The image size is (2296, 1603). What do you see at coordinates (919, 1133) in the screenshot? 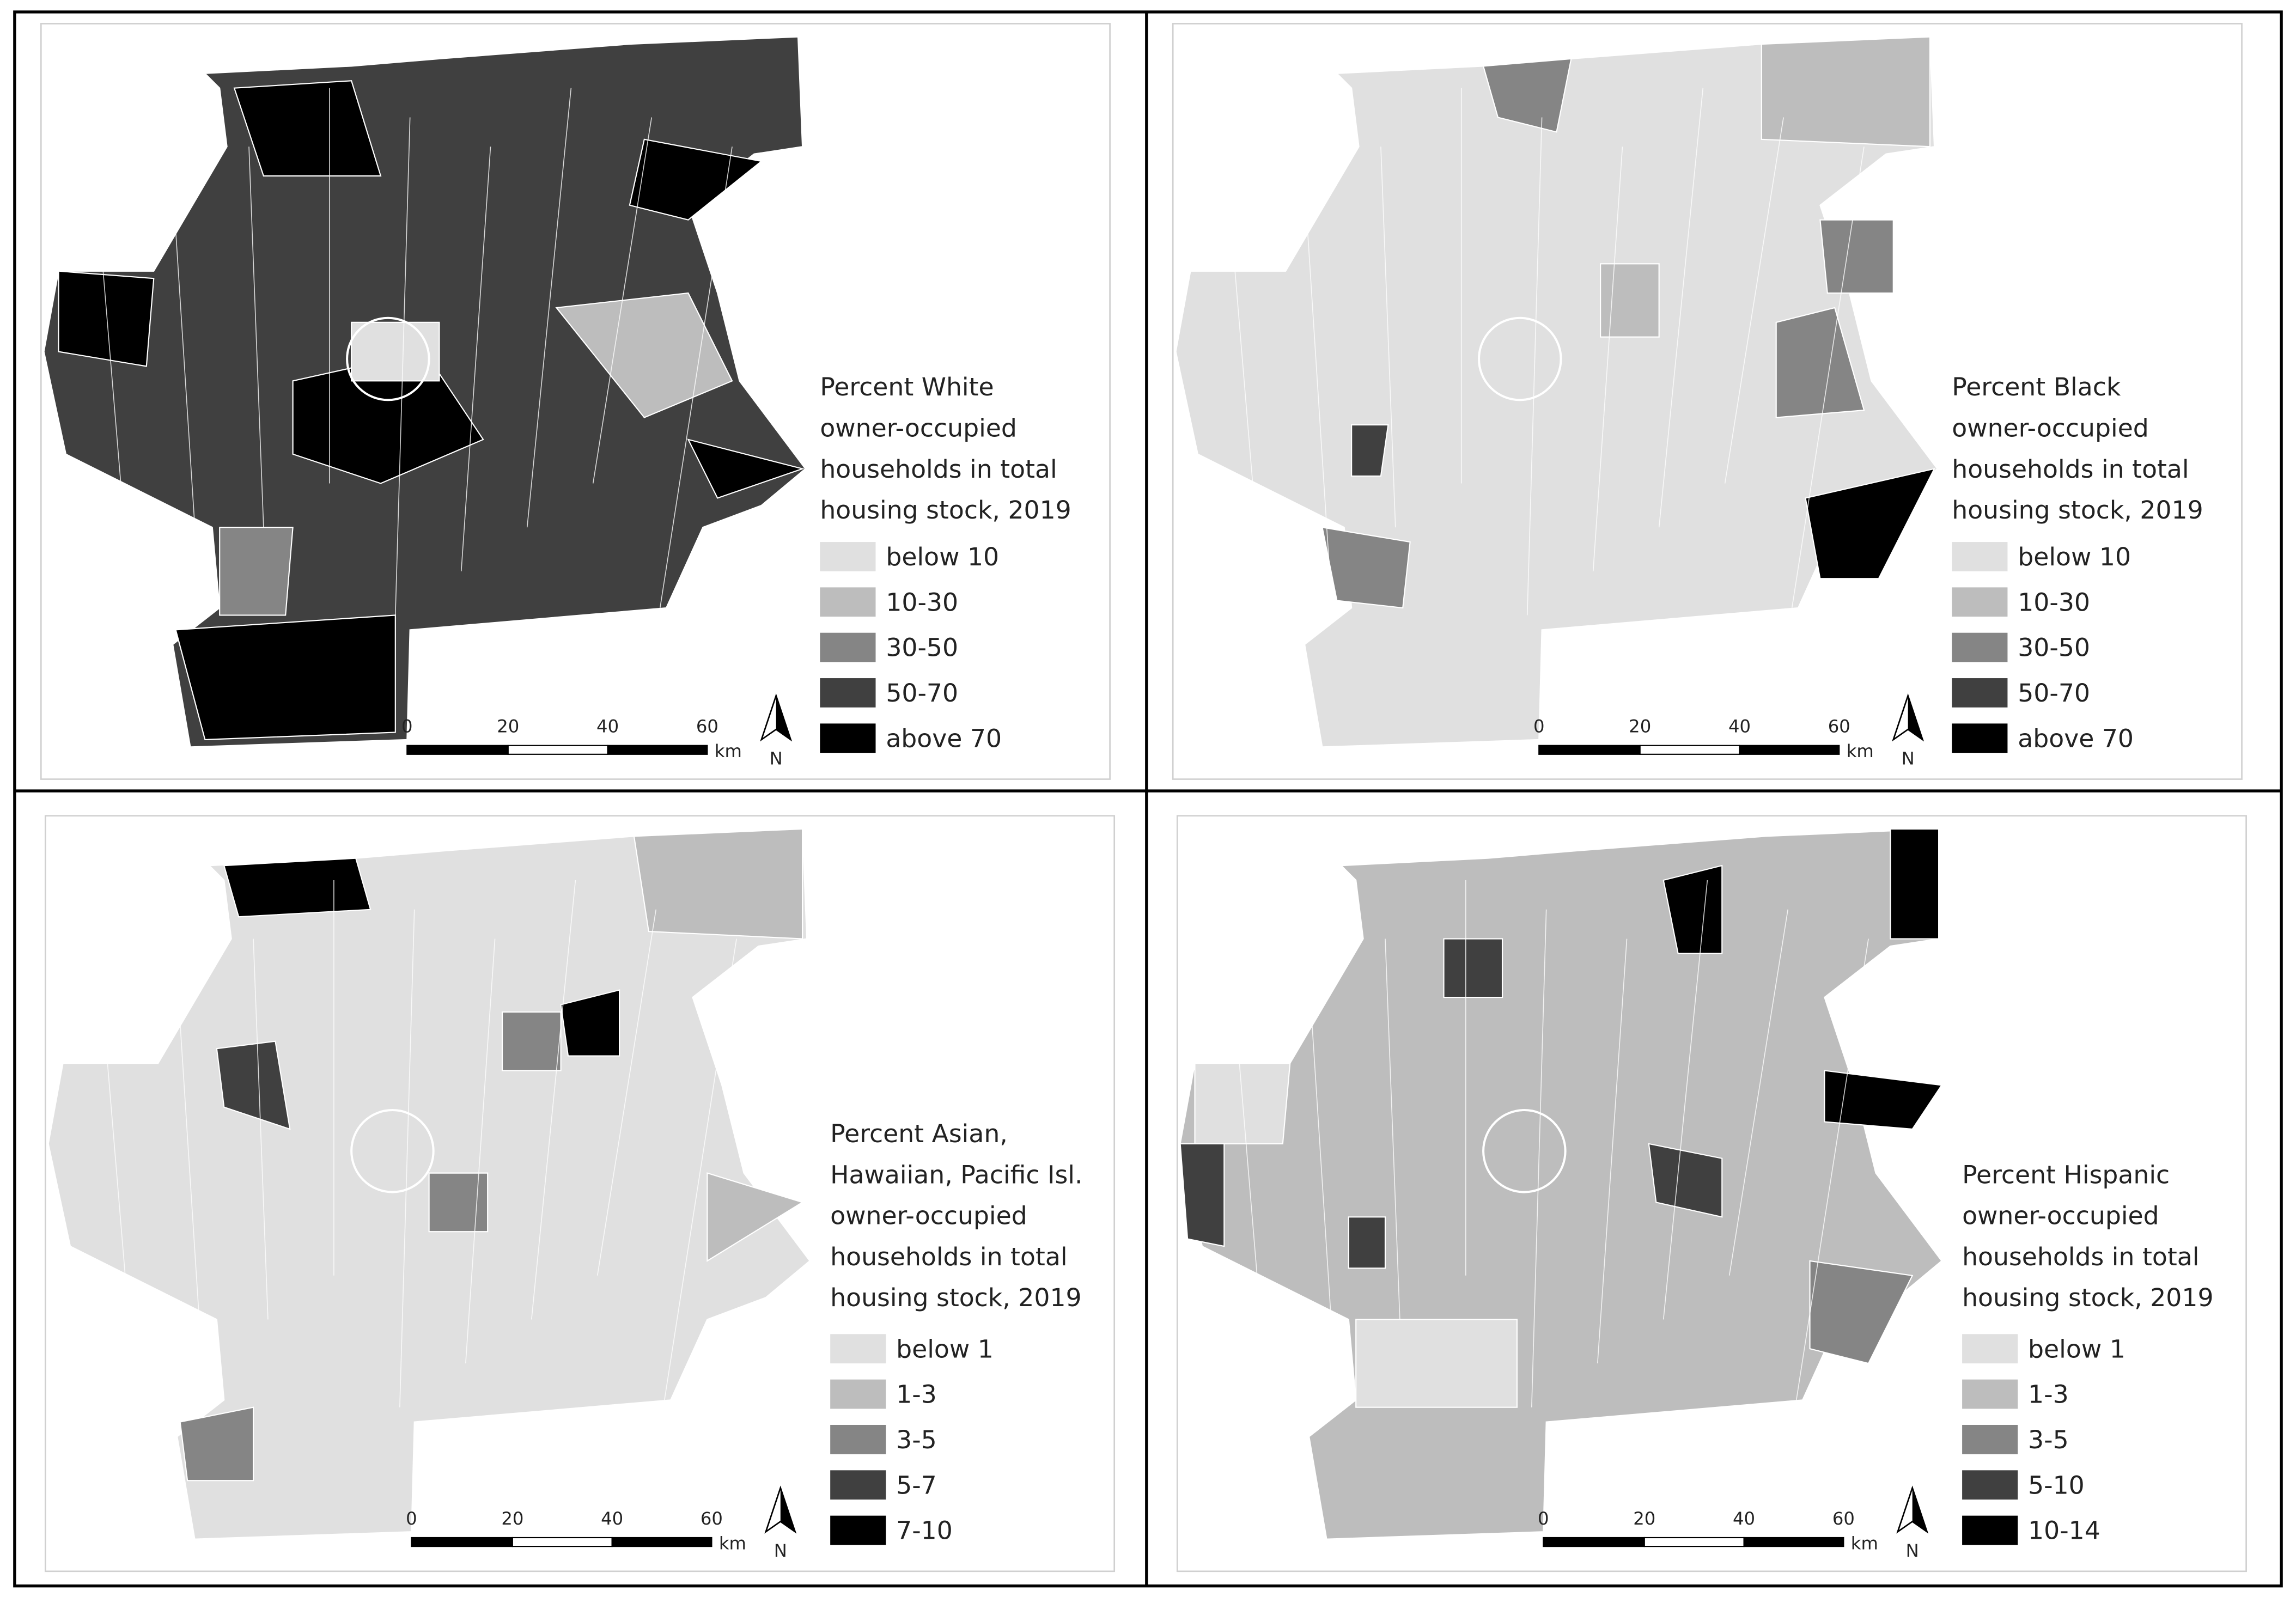
I see `legend-title: Percent Asian,` at bounding box center [919, 1133].